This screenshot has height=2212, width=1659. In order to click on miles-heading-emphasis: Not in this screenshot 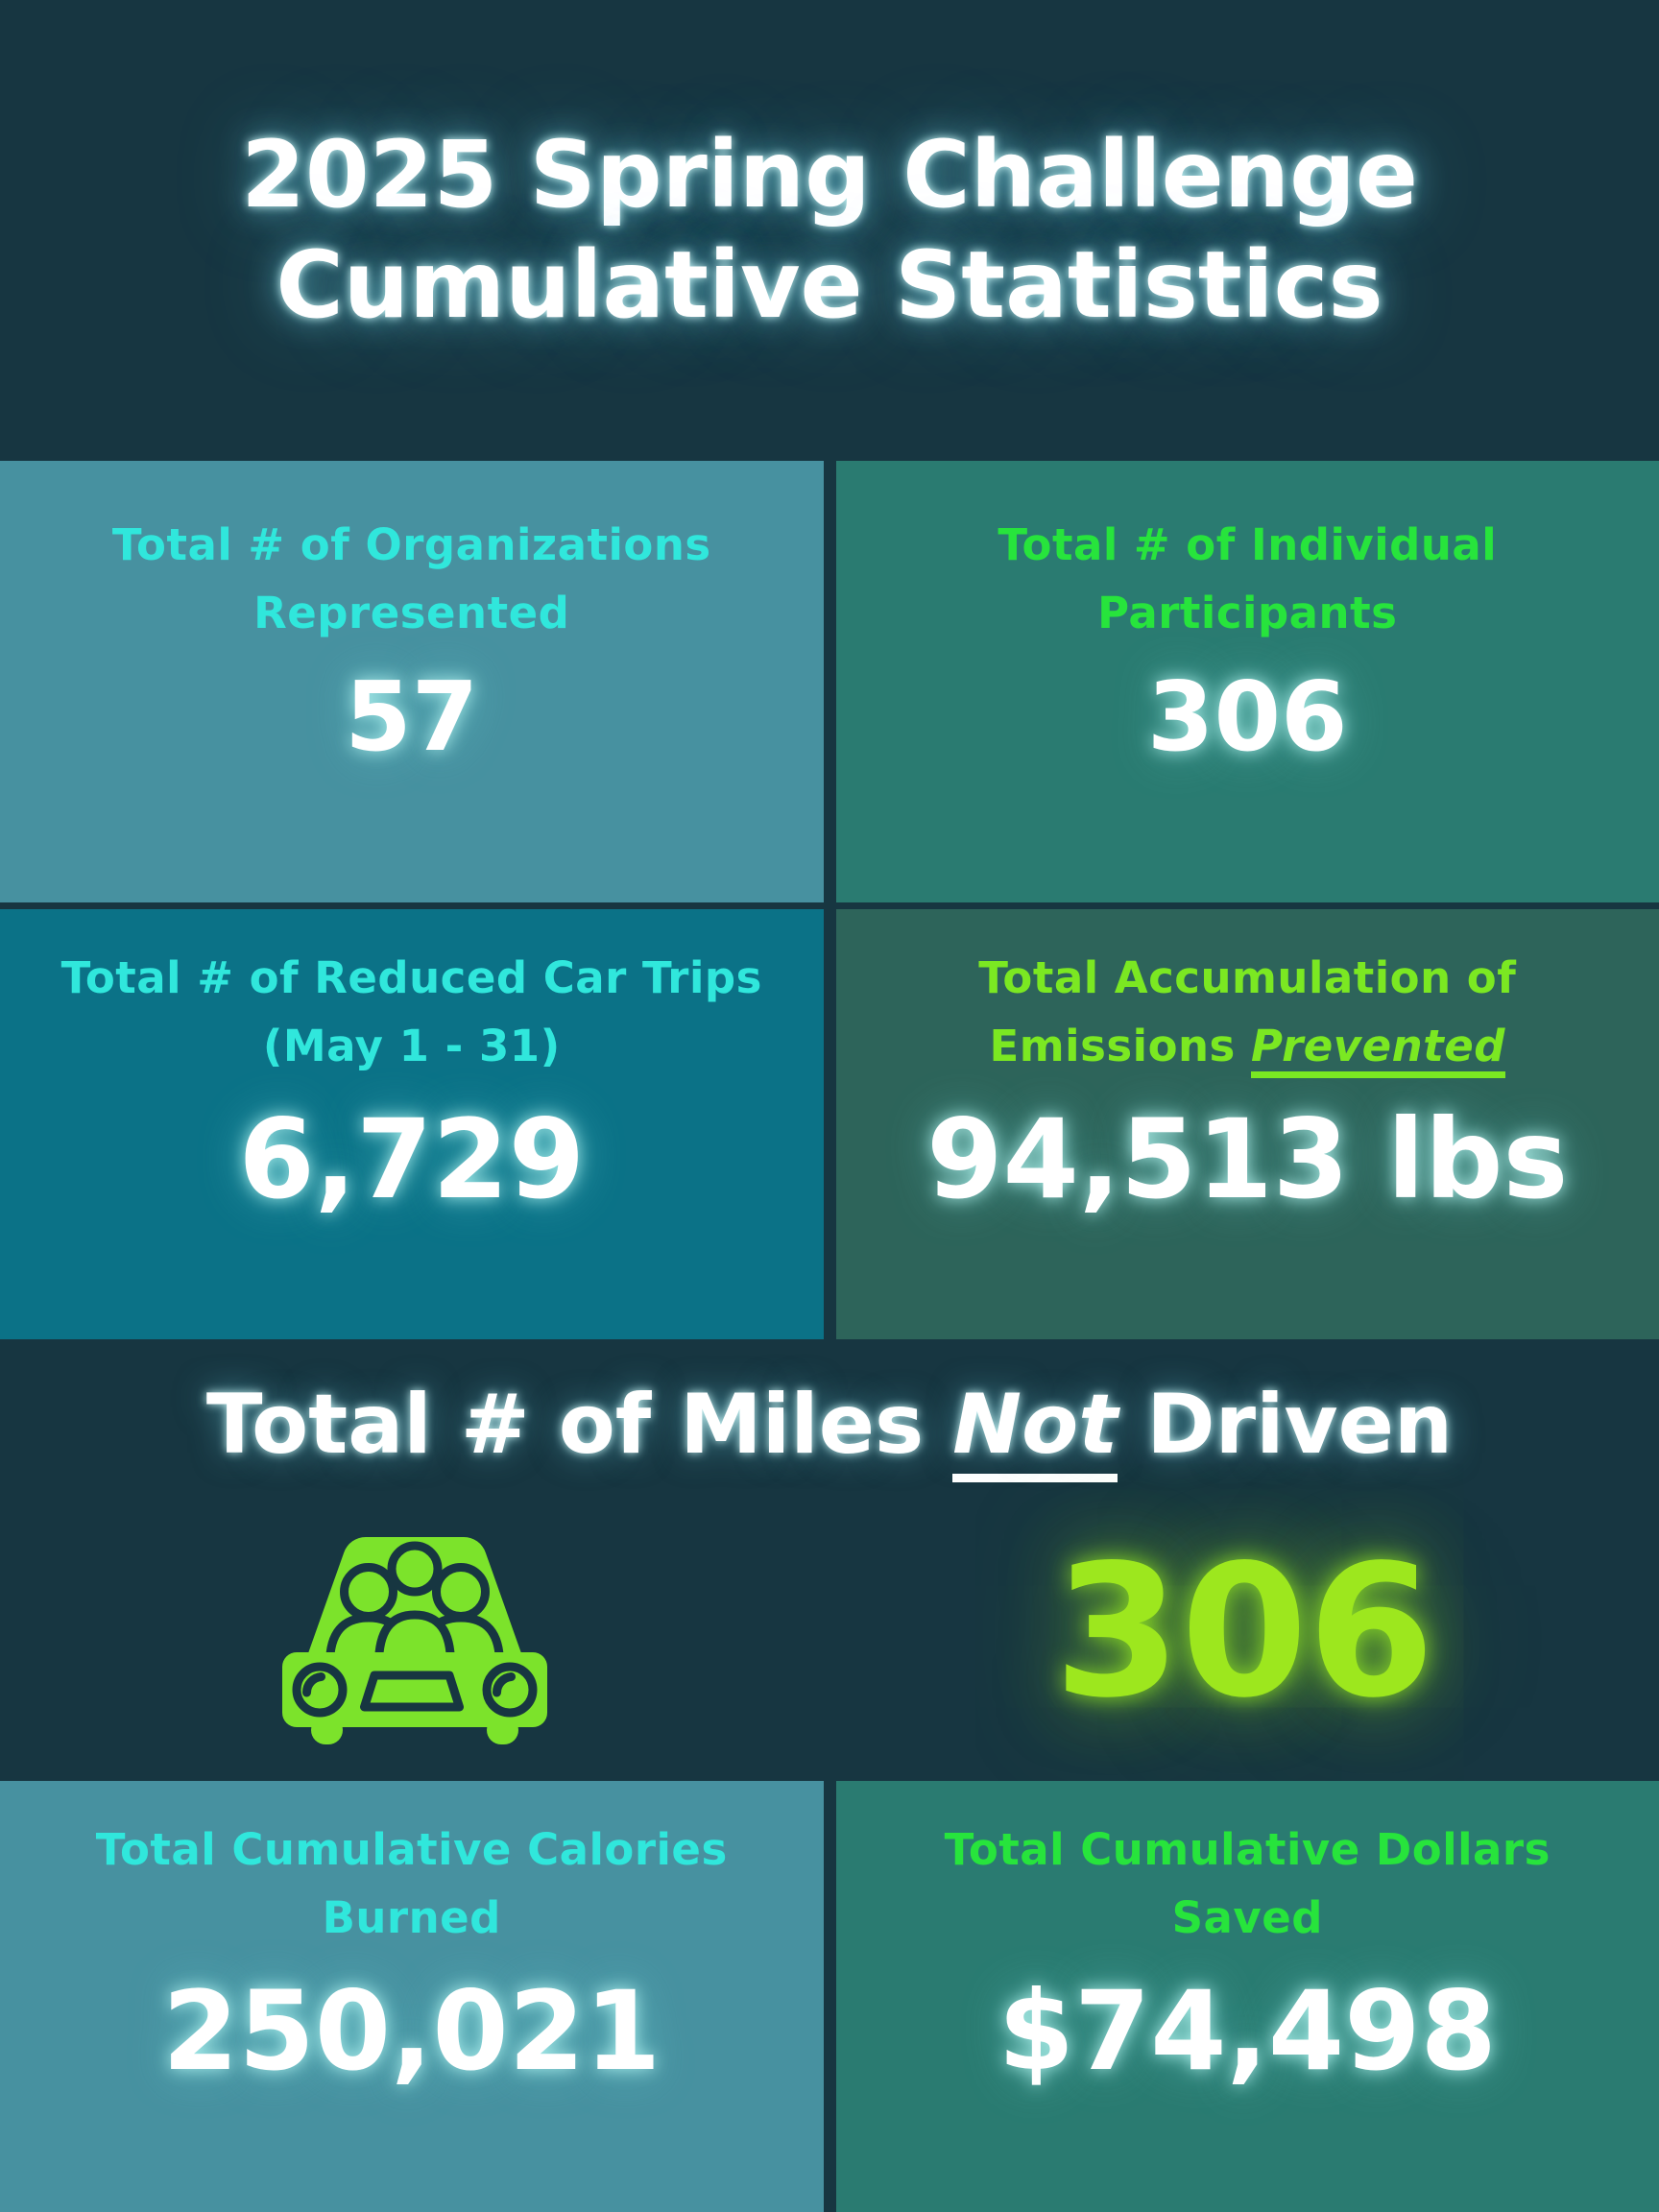, I will do `click(1035, 1432)`.